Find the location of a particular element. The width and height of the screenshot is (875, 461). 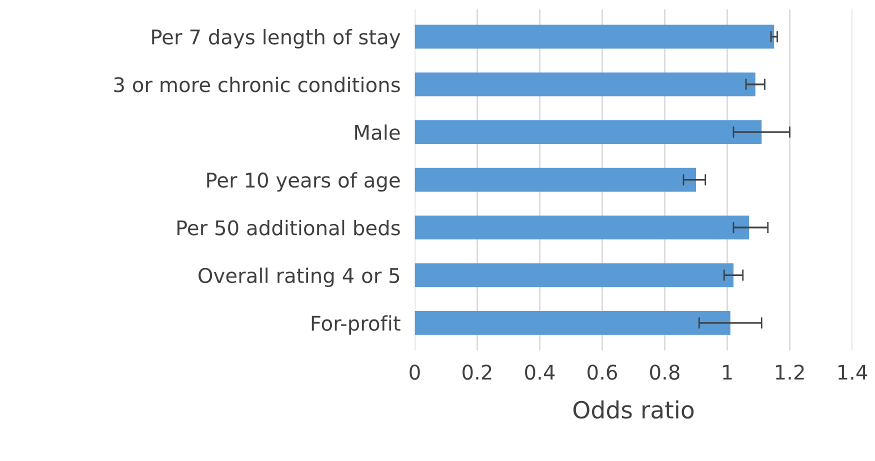

y-tick-label: Overall rating 4 or 5 is located at coordinates (299, 278).